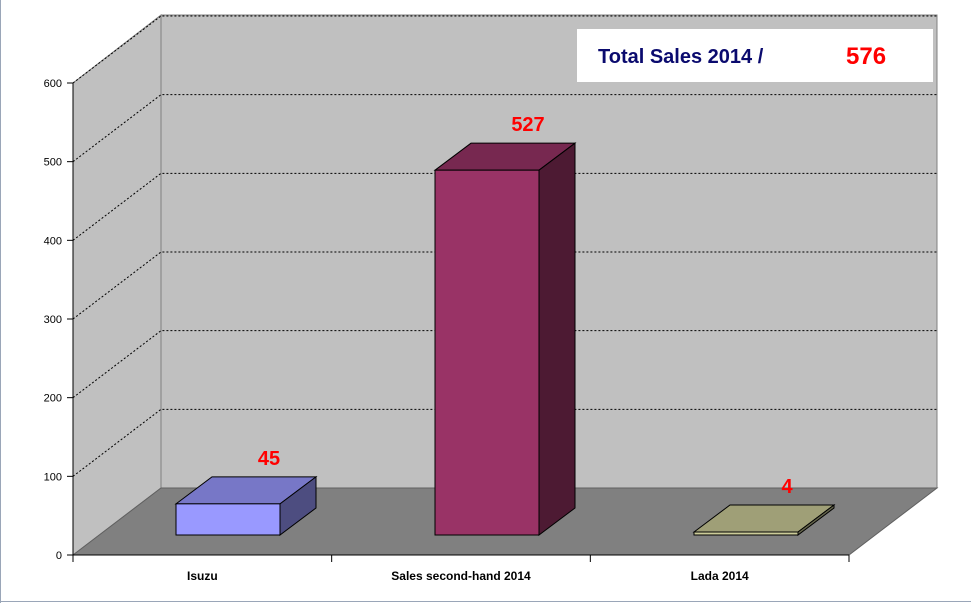 Image resolution: width=971 pixels, height=603 pixels. Describe the element at coordinates (787, 487) in the screenshot. I see `data-label: 4` at that location.